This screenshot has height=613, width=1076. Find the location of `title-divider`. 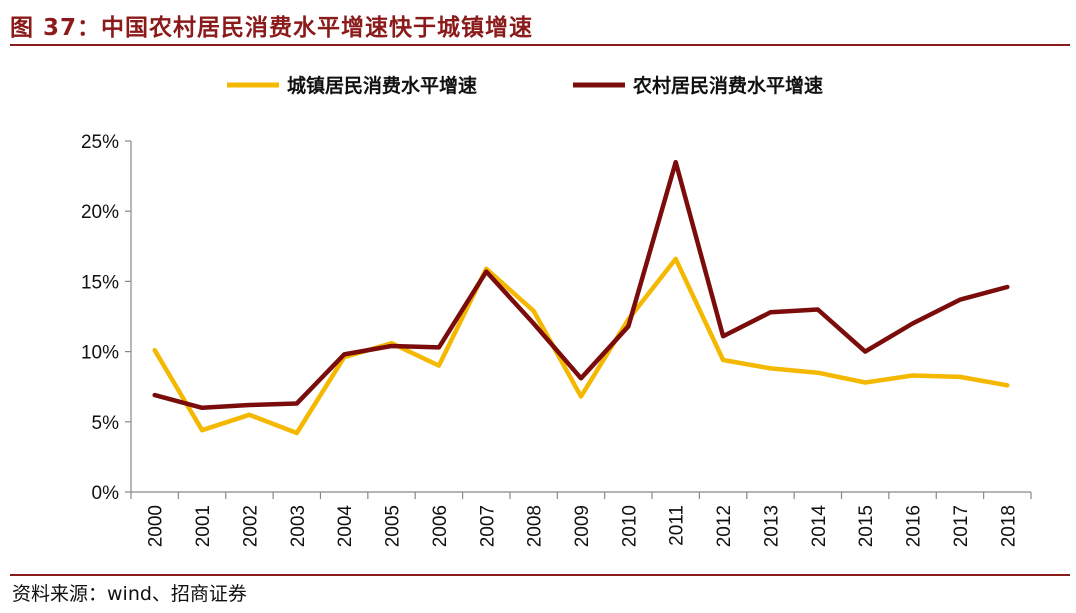

title-divider is located at coordinates (540, 45).